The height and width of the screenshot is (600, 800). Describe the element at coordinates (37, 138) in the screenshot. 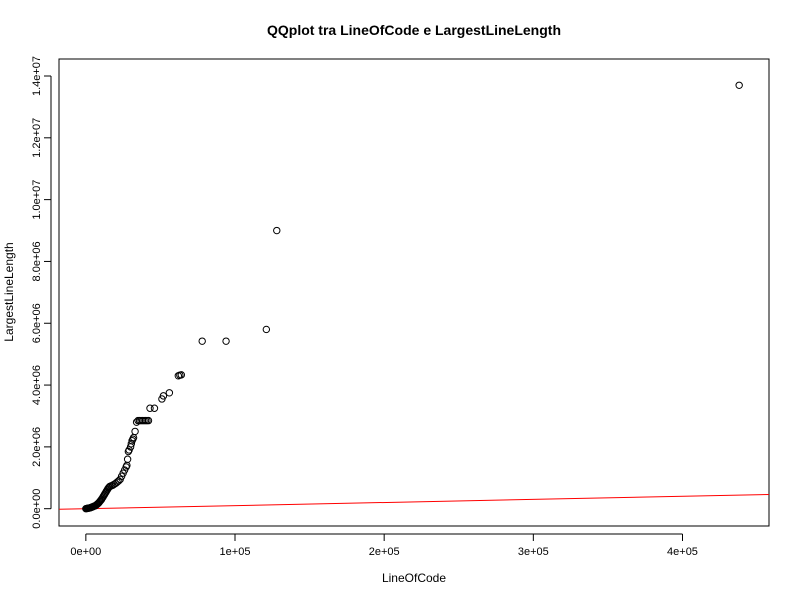

I see `y-tick-label: 1.2e+07` at that location.